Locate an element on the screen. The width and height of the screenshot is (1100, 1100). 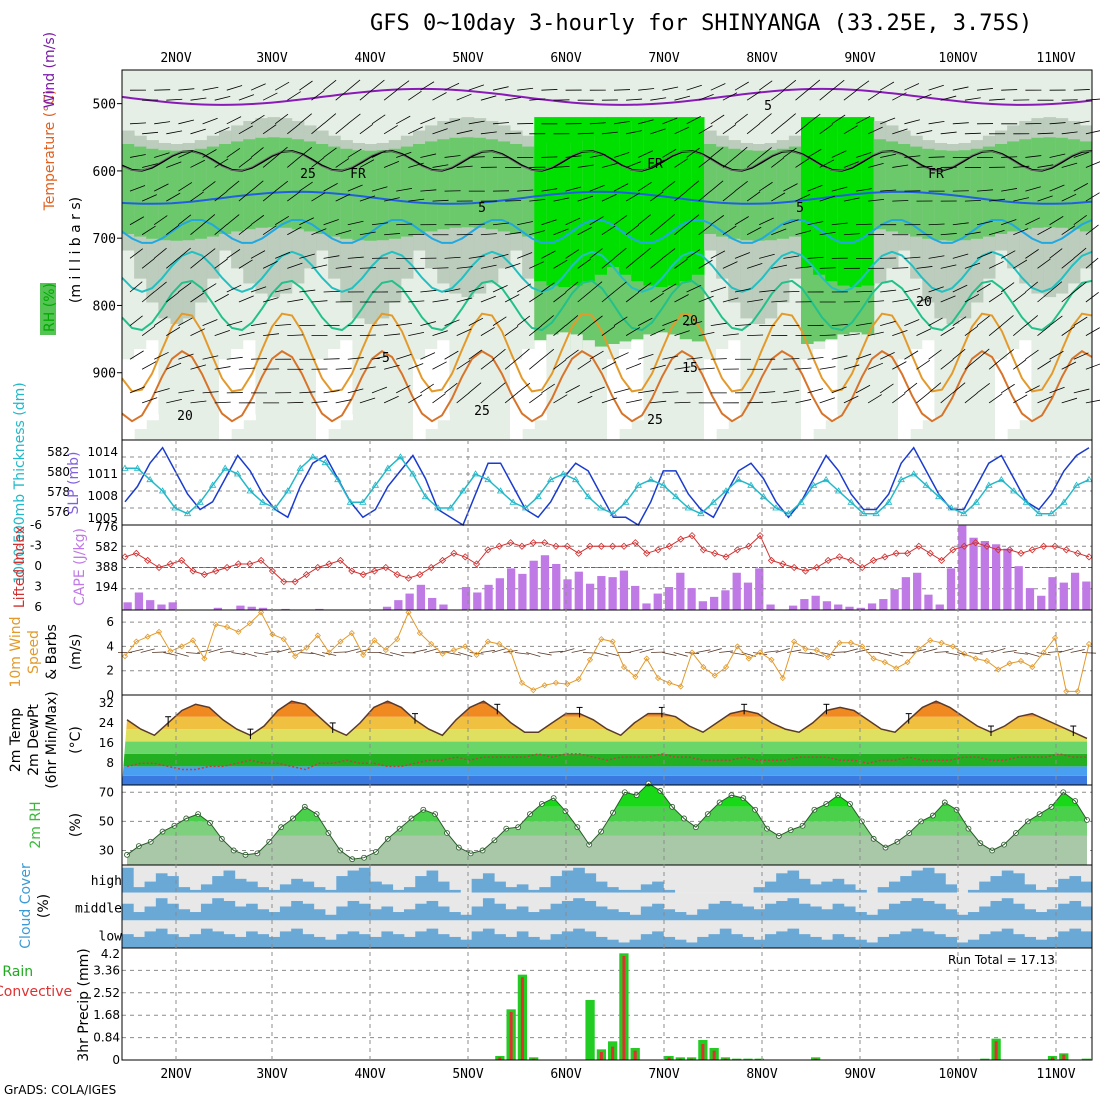
temp-band is located at coordinates (604, 703).